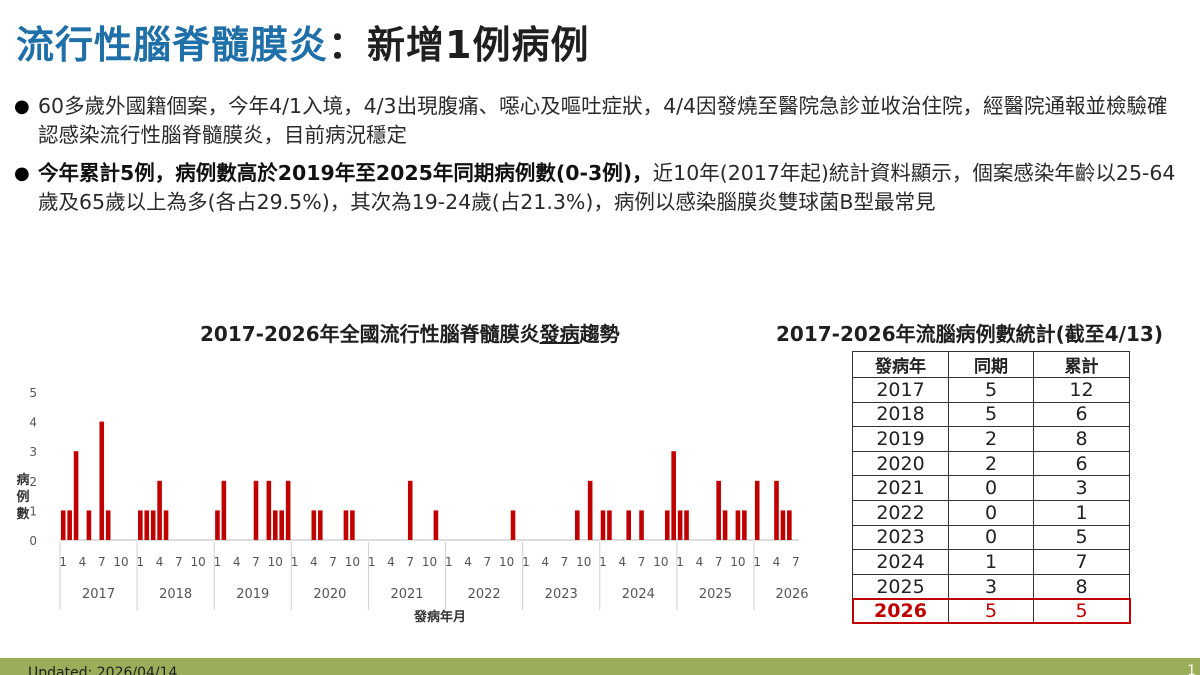 This screenshot has width=1200, height=675. I want to click on chart-title-post: 趨勢, so click(599, 334).